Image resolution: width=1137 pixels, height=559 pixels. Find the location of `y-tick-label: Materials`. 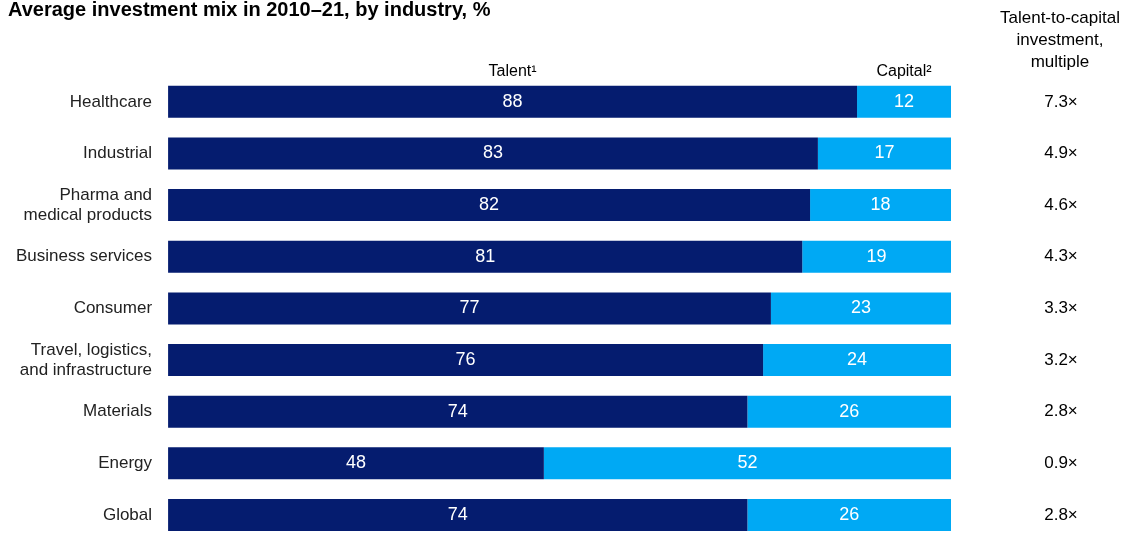

y-tick-label: Materials is located at coordinates (118, 411).